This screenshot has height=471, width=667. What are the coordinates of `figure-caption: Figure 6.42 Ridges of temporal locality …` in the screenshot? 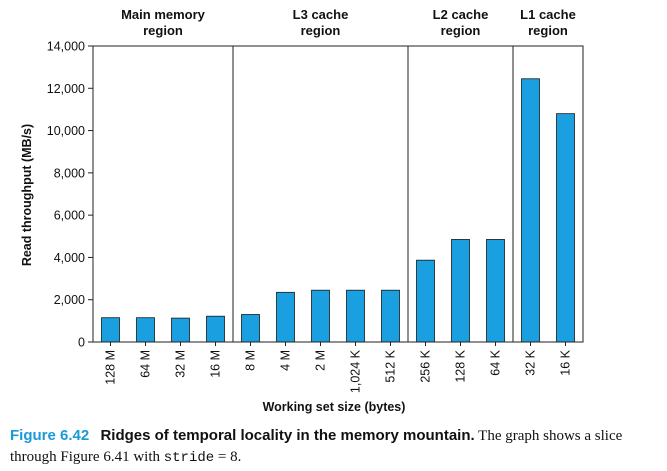 It's located at (335, 447).